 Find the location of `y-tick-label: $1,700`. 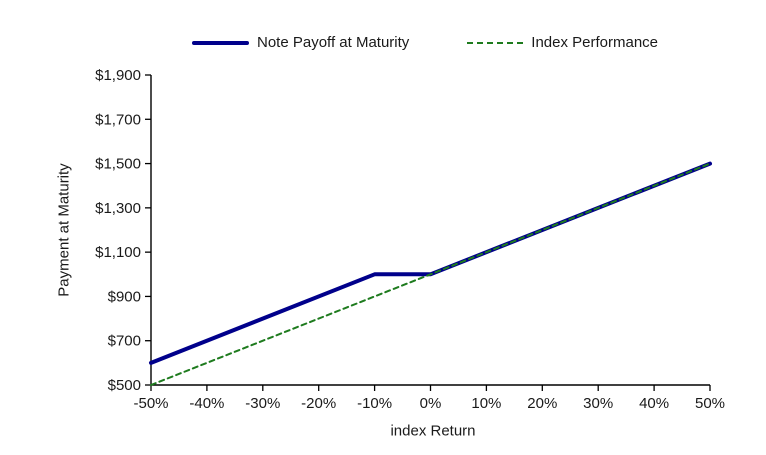

y-tick-label: $1,700 is located at coordinates (118, 119).